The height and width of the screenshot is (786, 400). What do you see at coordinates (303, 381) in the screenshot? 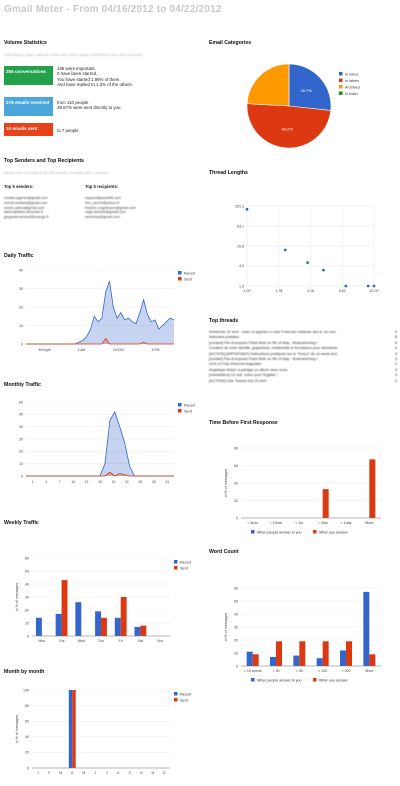
I see `thread-row: [ACTION] Liste Tweets dus 20 avril 3` at bounding box center [303, 381].